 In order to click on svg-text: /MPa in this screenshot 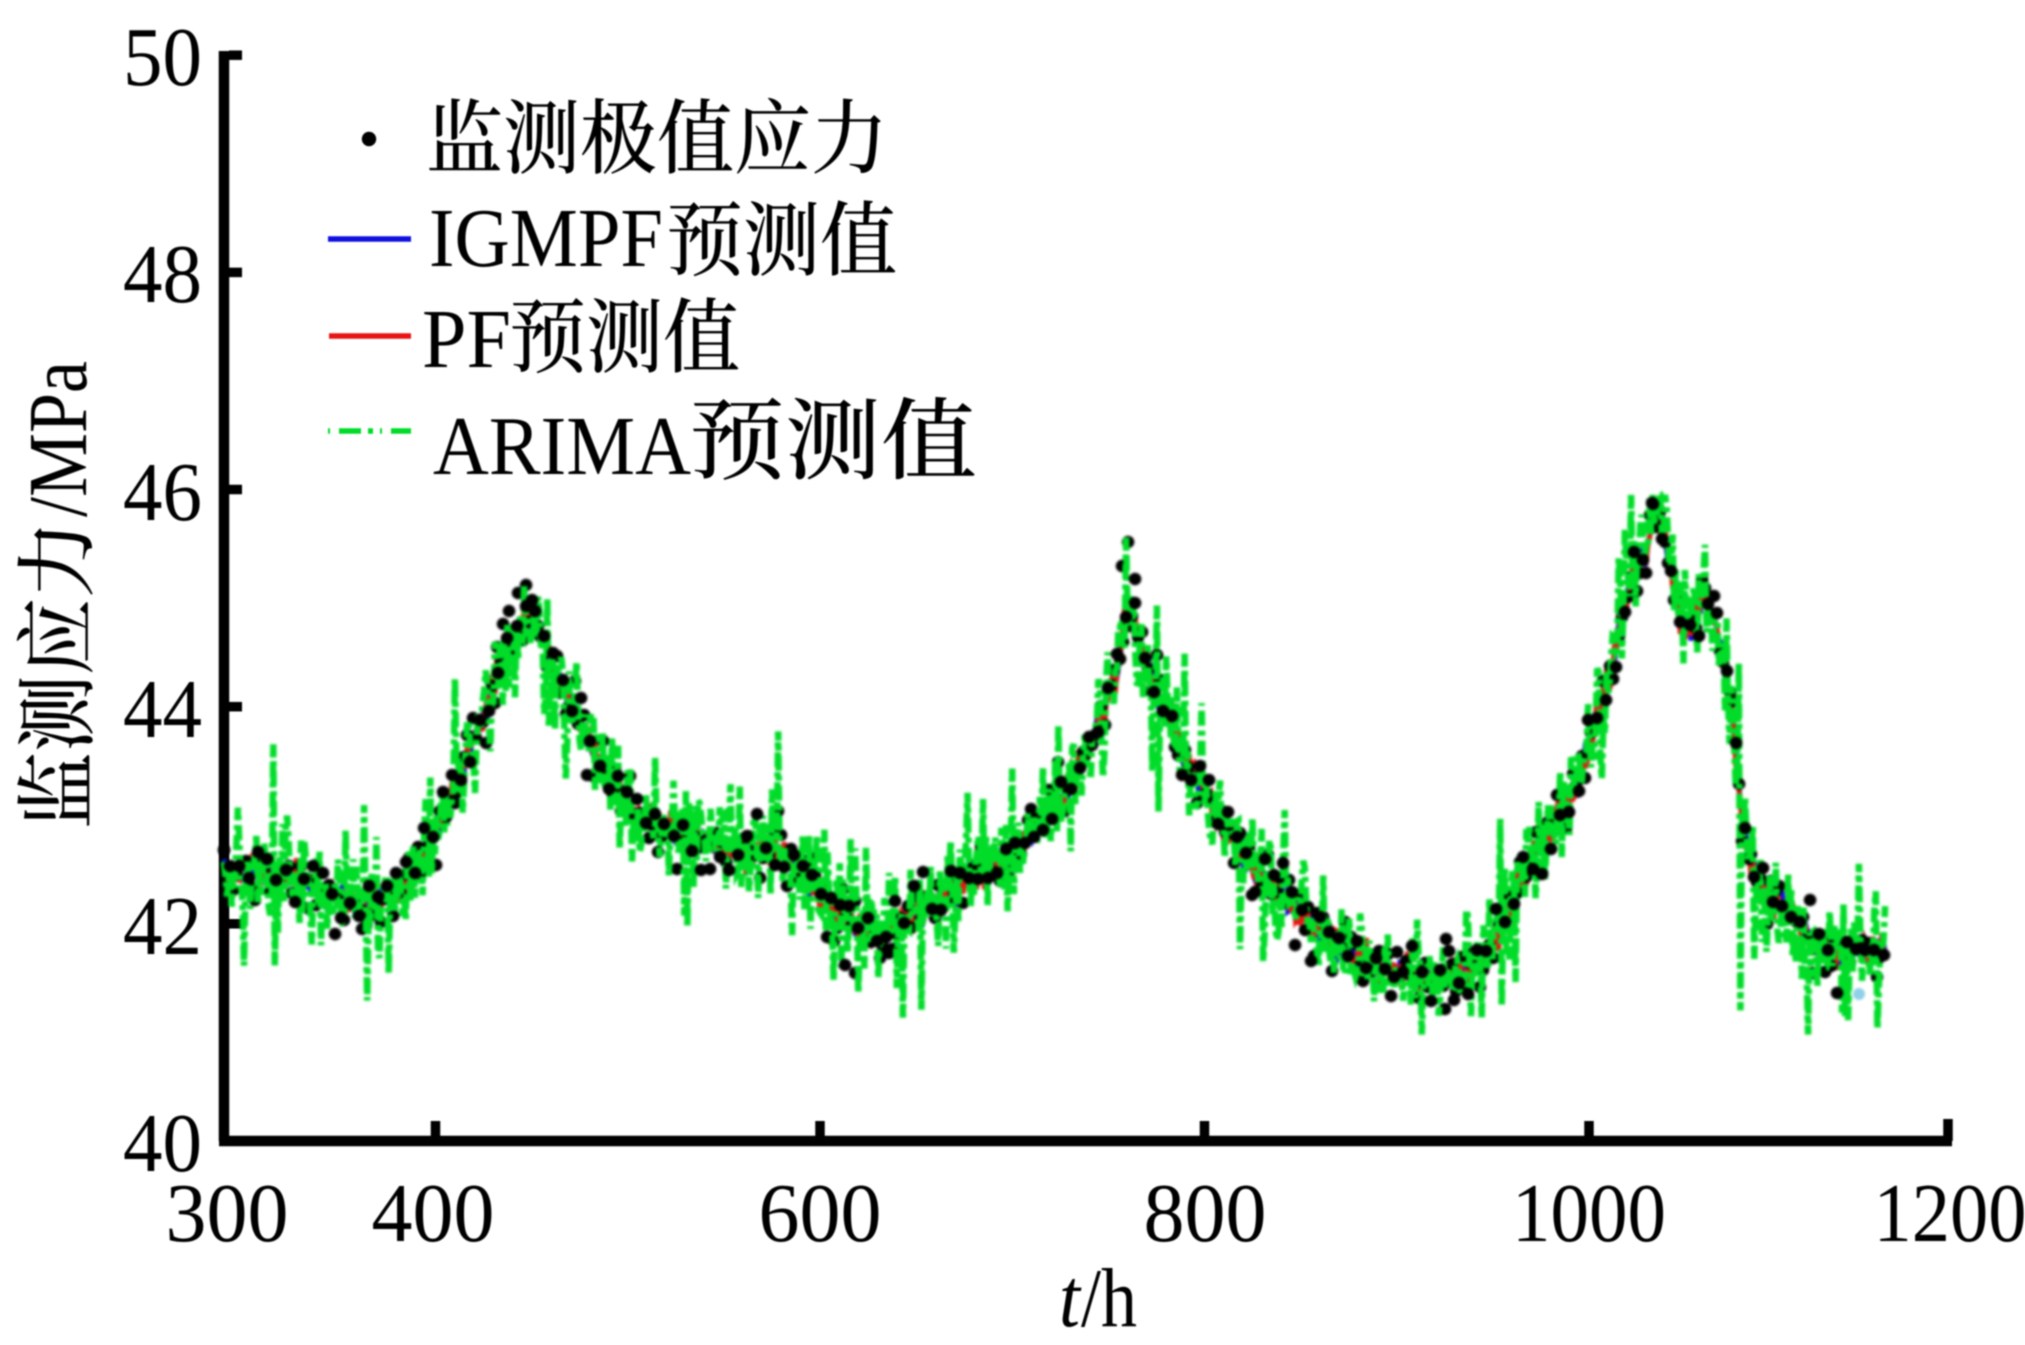, I will do `click(58, 439)`.